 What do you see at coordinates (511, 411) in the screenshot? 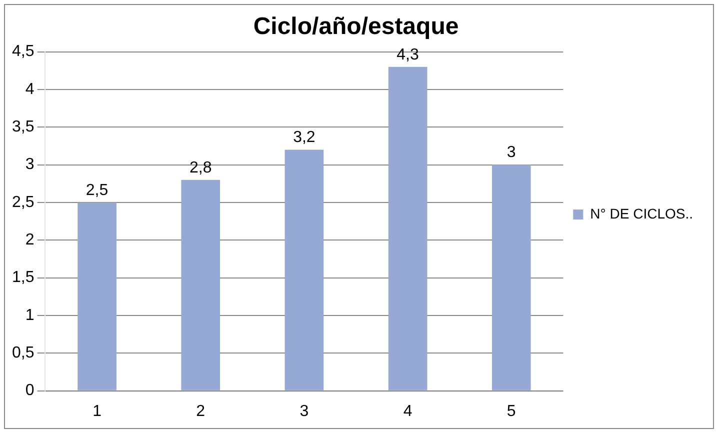
I see `x-tick-label: 5` at bounding box center [511, 411].